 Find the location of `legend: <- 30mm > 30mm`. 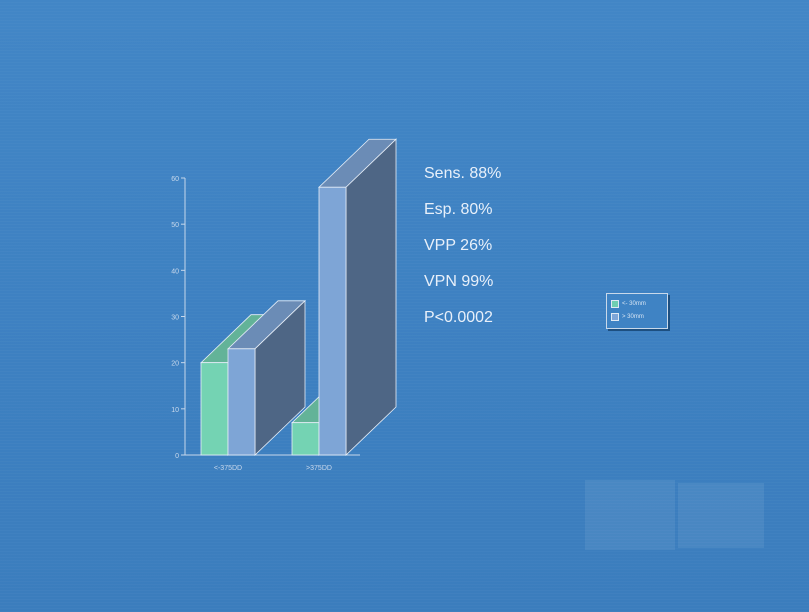

legend: <- 30mm > 30mm is located at coordinates (637, 311).